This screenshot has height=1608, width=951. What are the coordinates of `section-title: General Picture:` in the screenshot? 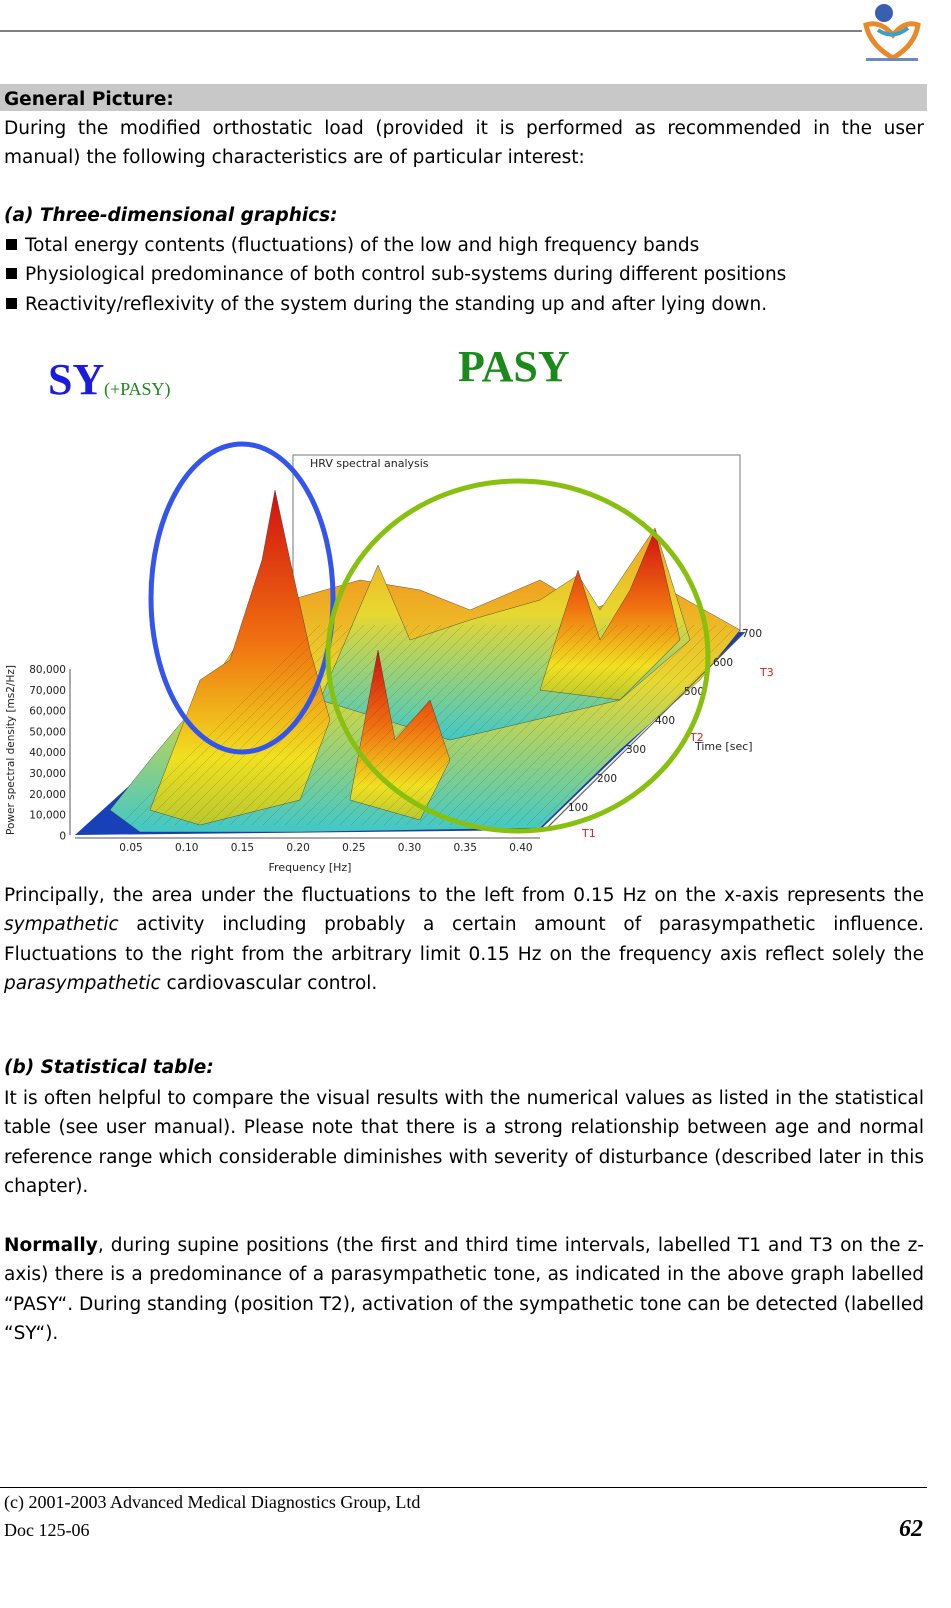 It's located at (89, 99).